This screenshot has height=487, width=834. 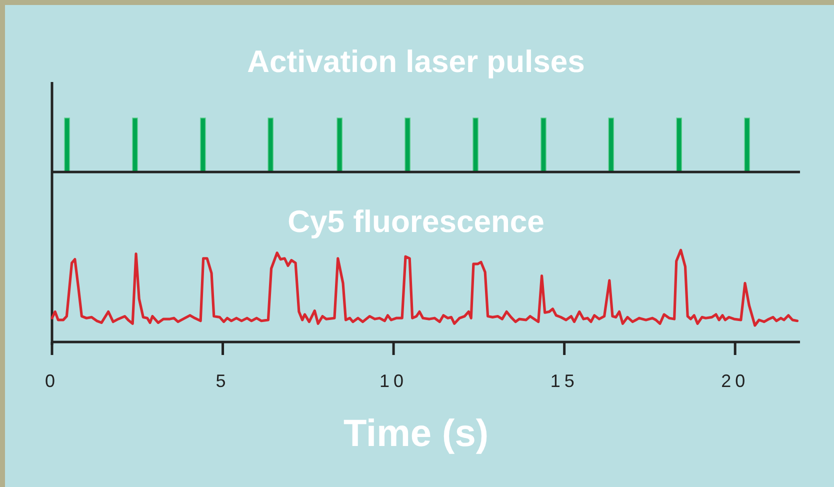 I want to click on chart-title: Activation laser pulses, so click(x=416, y=61).